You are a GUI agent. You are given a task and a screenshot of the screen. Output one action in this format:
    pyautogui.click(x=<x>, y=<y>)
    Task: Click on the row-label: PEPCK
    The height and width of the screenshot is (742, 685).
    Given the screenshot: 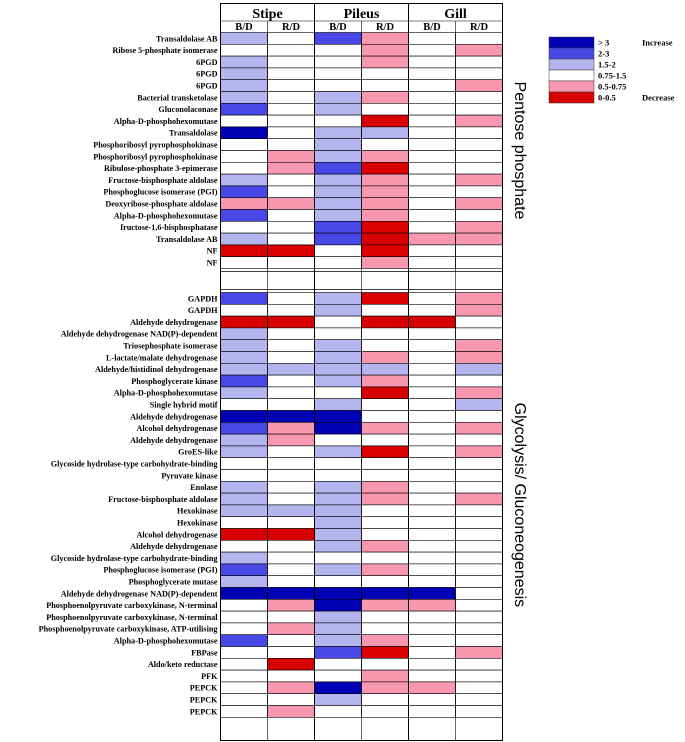 What is the action you would take?
    pyautogui.click(x=204, y=711)
    